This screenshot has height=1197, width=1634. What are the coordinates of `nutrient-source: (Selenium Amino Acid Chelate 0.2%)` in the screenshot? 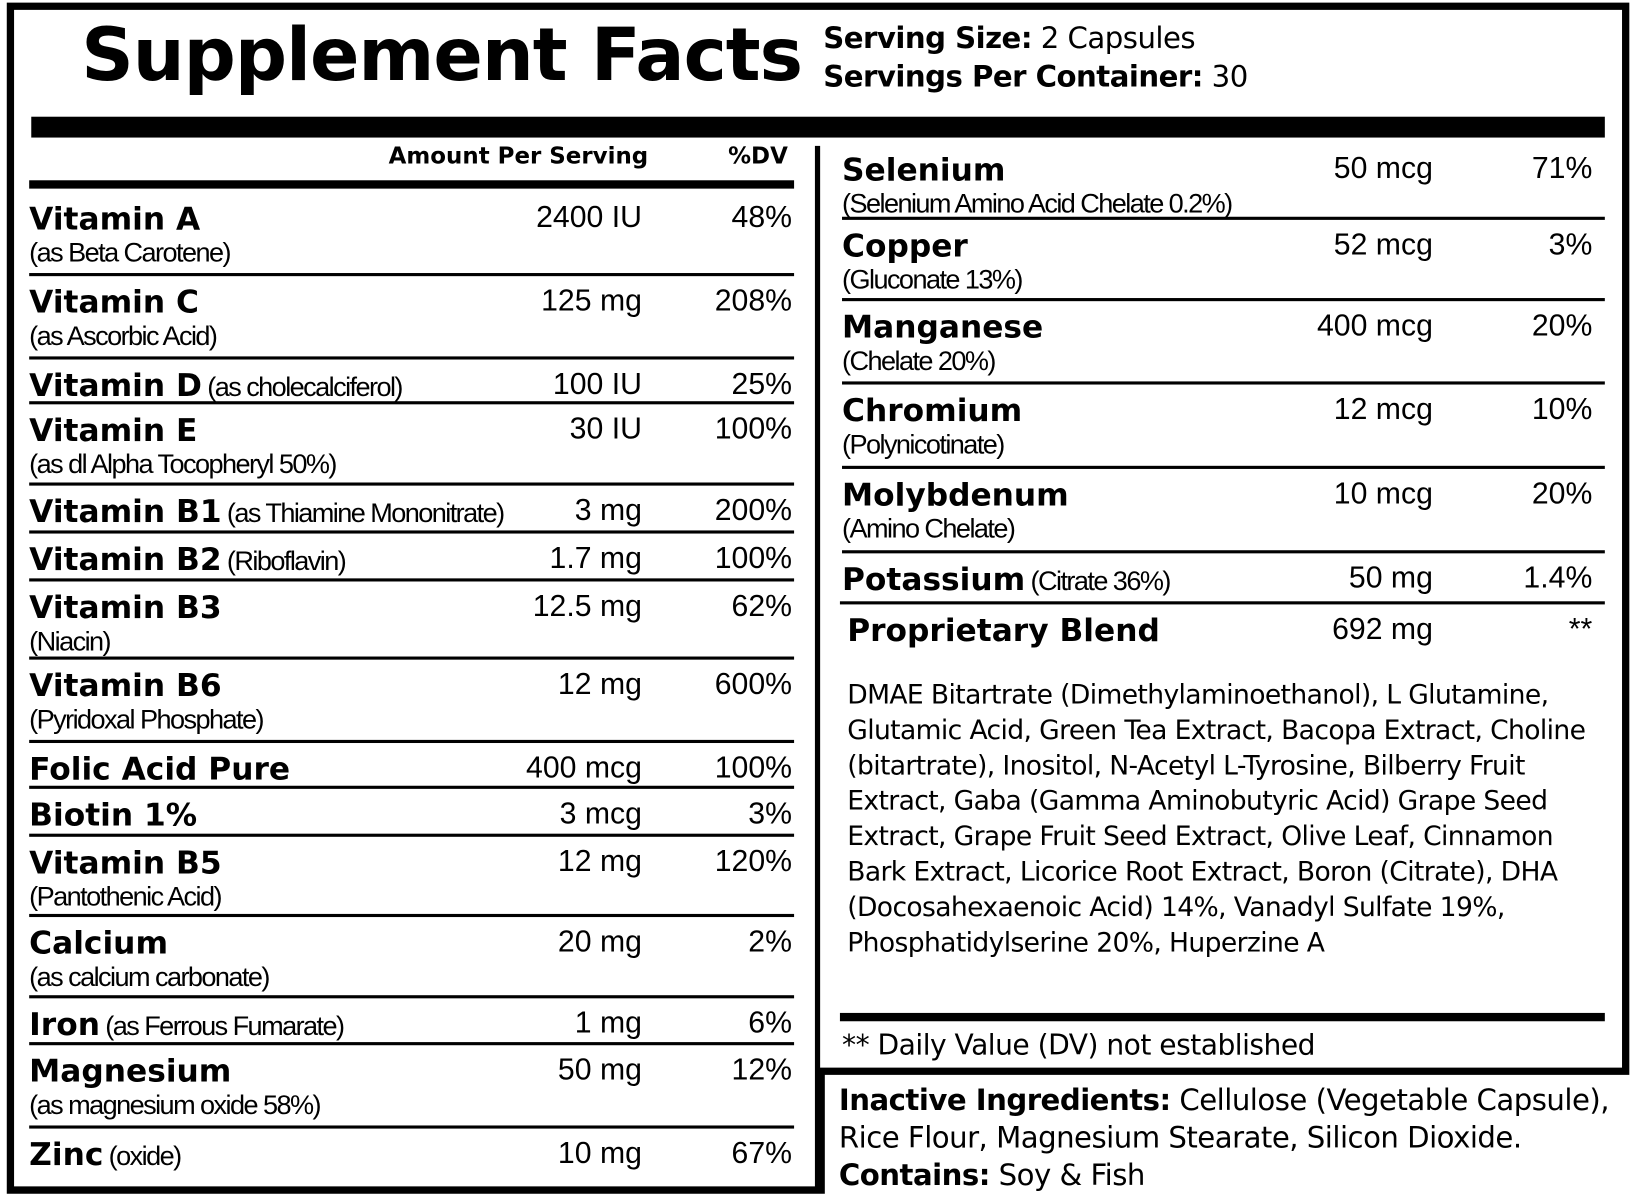 It's located at (1037, 203).